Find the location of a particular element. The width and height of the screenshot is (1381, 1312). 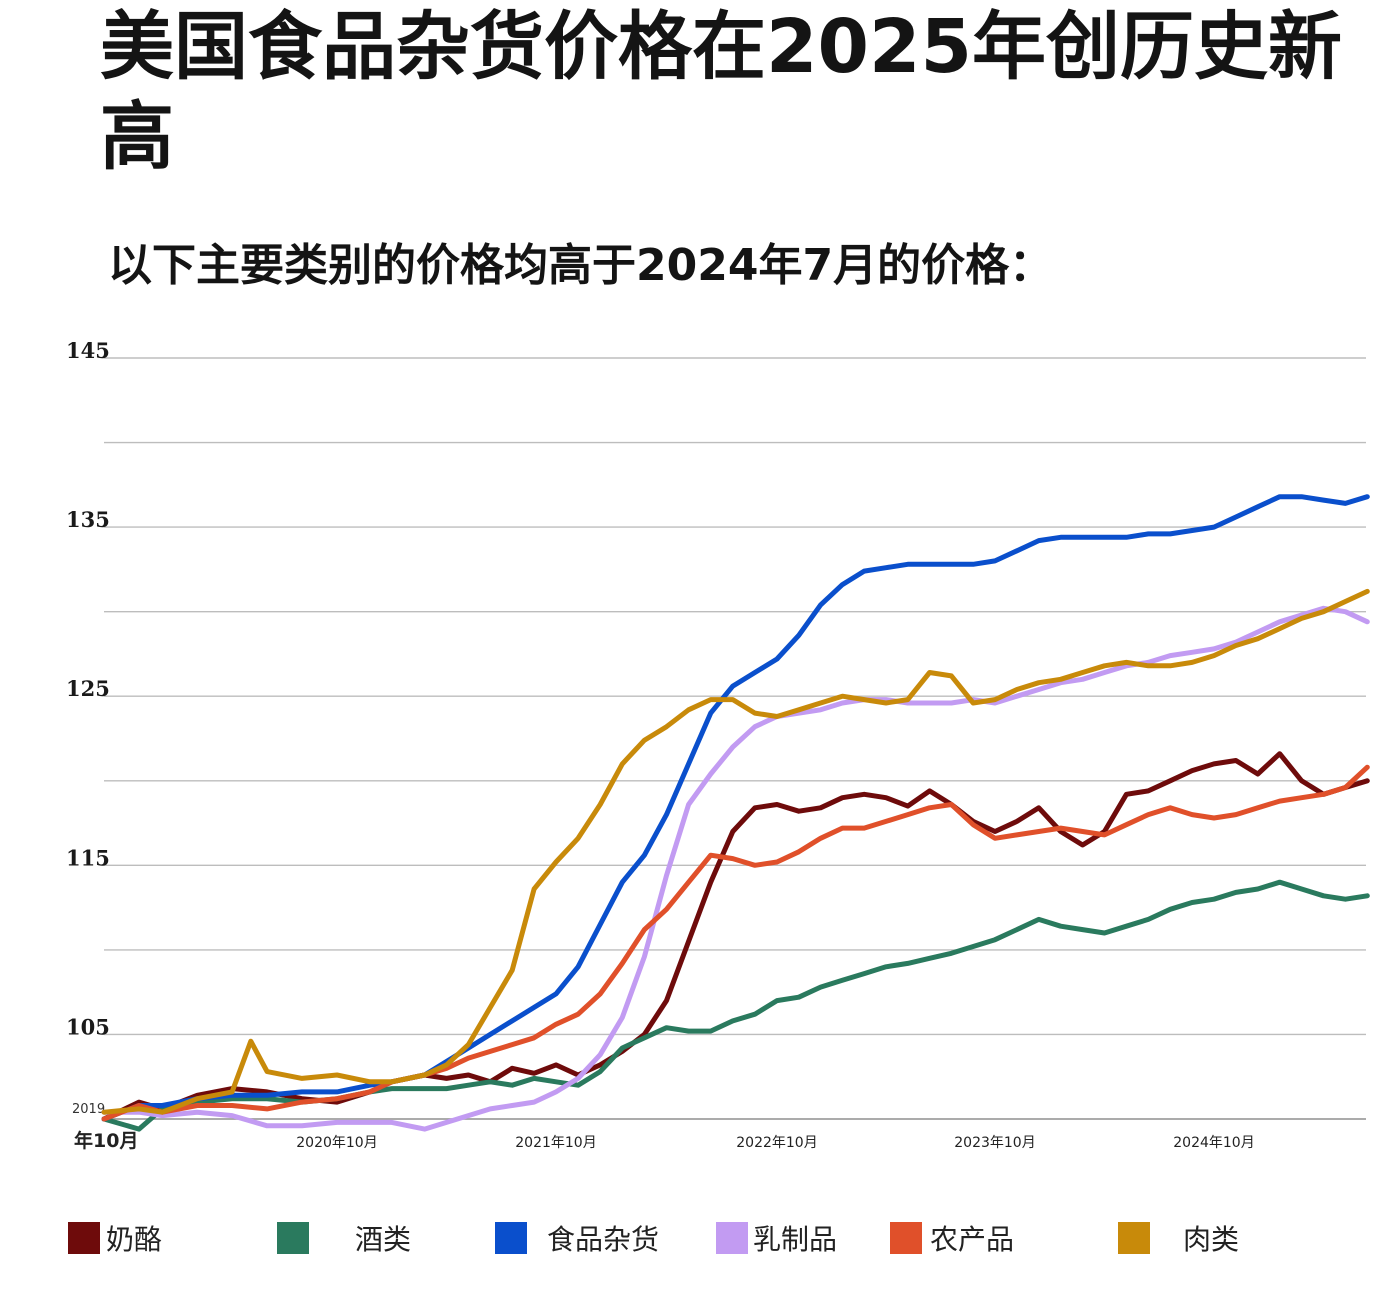

legend-label: 食品杂货 is located at coordinates (603, 1239).